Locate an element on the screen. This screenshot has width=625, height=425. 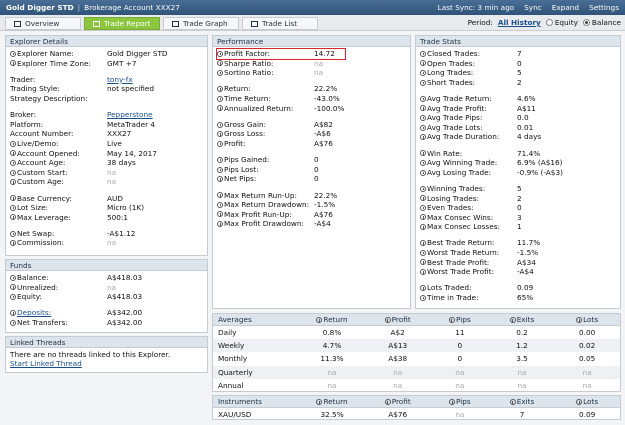
label-text: Explorer Time Zone: is located at coordinates (54, 63).